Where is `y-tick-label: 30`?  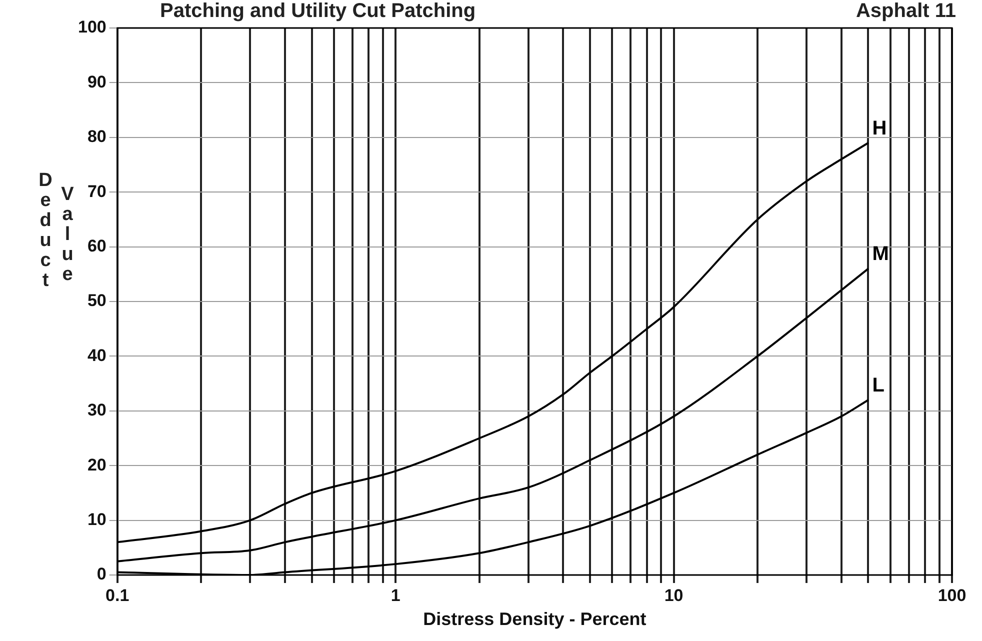
y-tick-label: 30 is located at coordinates (96, 410).